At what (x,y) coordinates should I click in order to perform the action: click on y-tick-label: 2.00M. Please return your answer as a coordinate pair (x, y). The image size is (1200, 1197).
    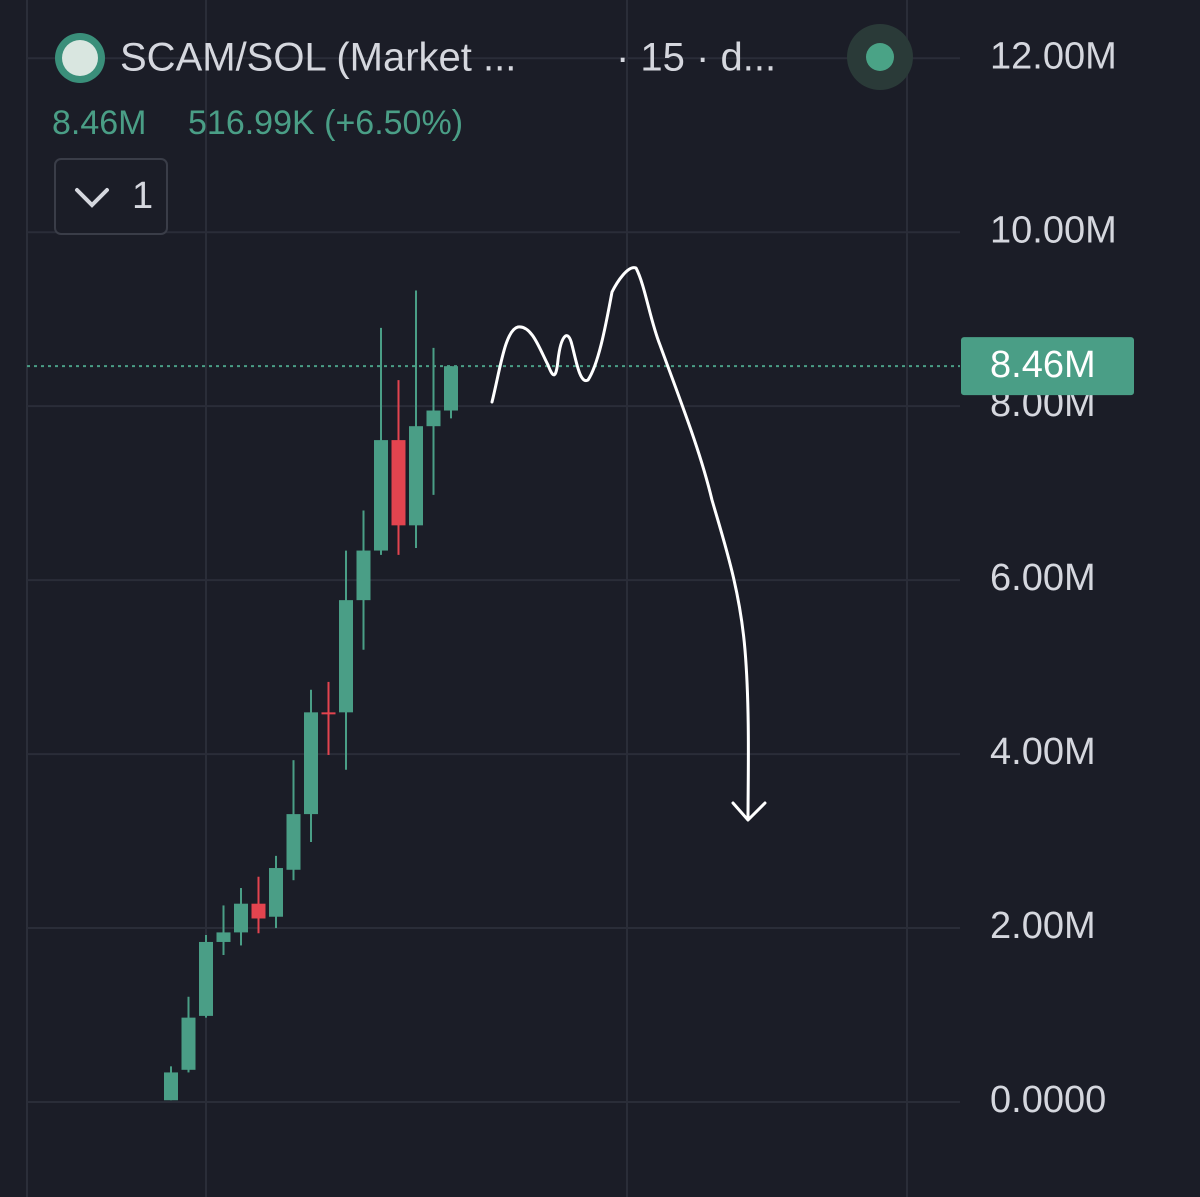
    Looking at the image, I should click on (1043, 926).